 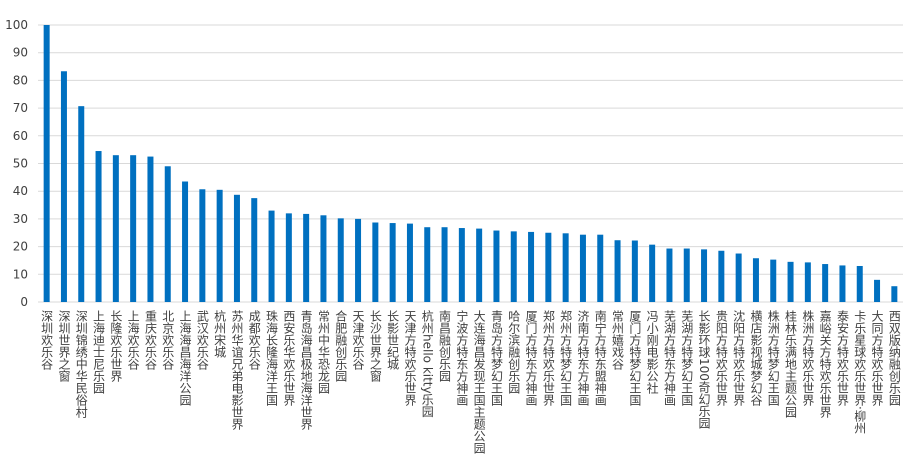 I want to click on x-tick-label: 珠海长隆海洋王国, so click(x=272, y=358).